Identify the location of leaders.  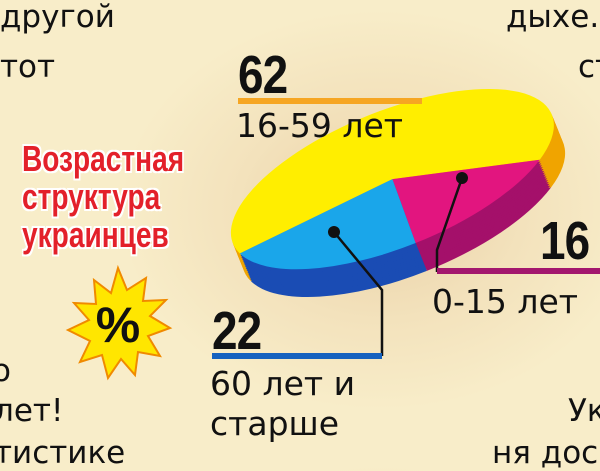
(398, 266).